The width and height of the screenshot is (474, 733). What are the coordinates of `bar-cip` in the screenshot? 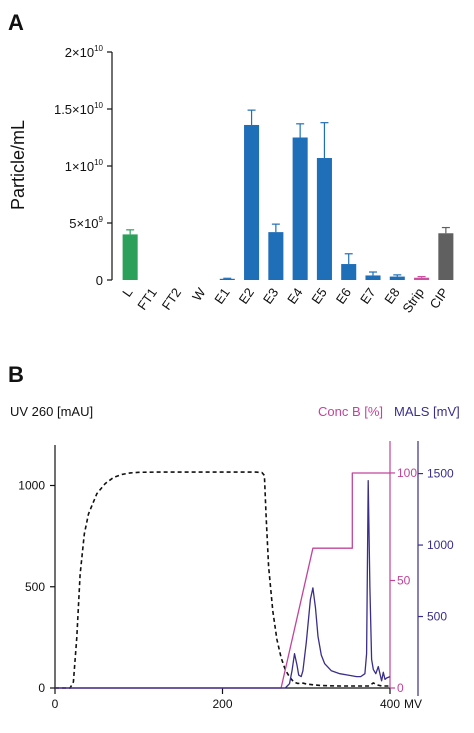 It's located at (446, 256).